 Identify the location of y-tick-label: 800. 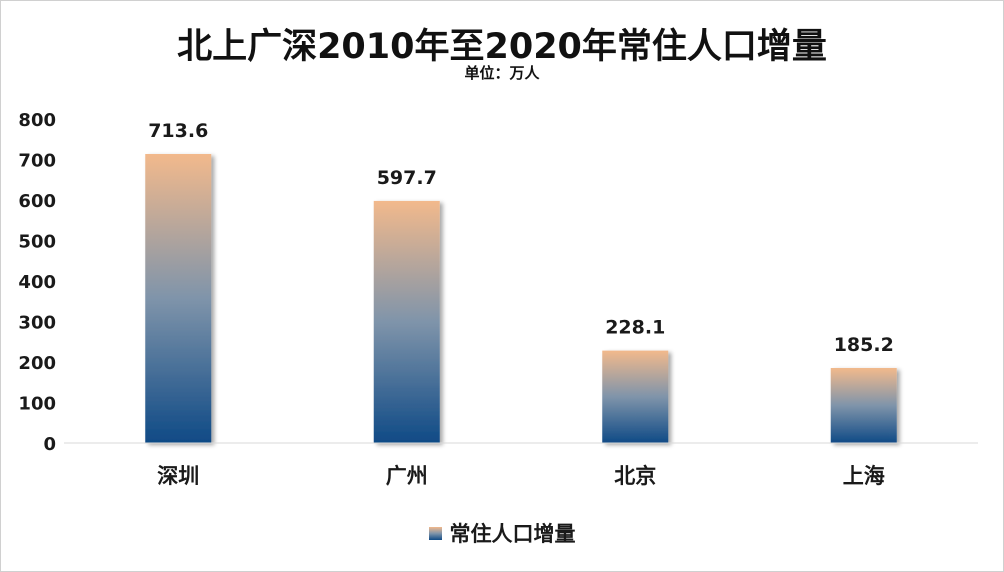
(37, 120).